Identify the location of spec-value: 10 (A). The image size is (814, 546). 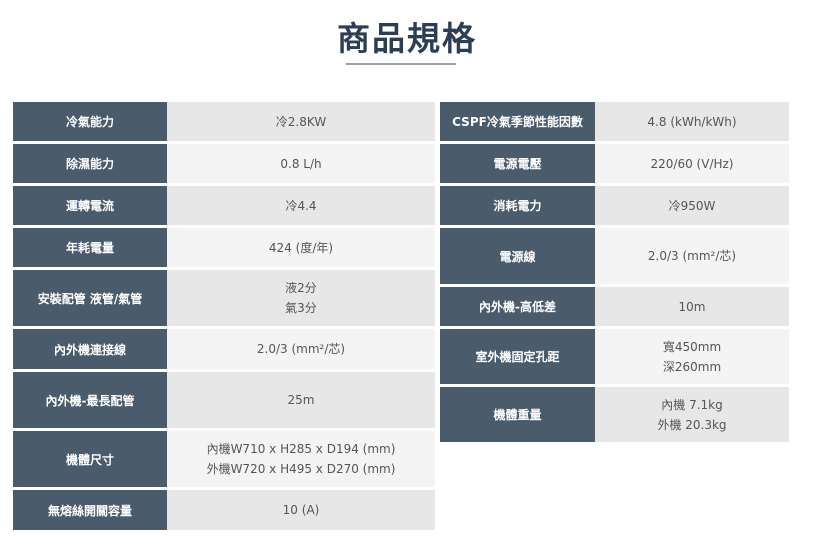
(301, 510).